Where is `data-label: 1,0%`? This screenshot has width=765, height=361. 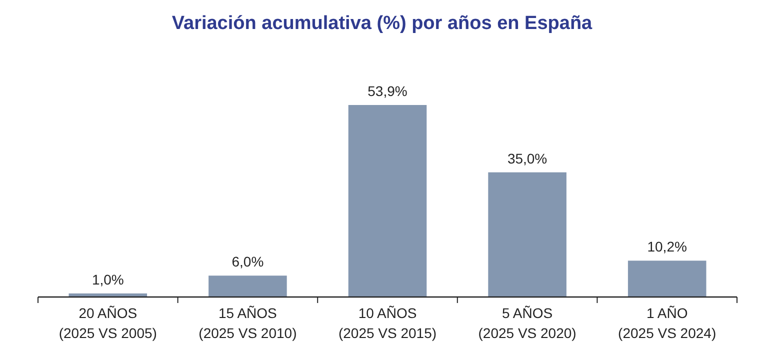
data-label: 1,0% is located at coordinates (108, 279).